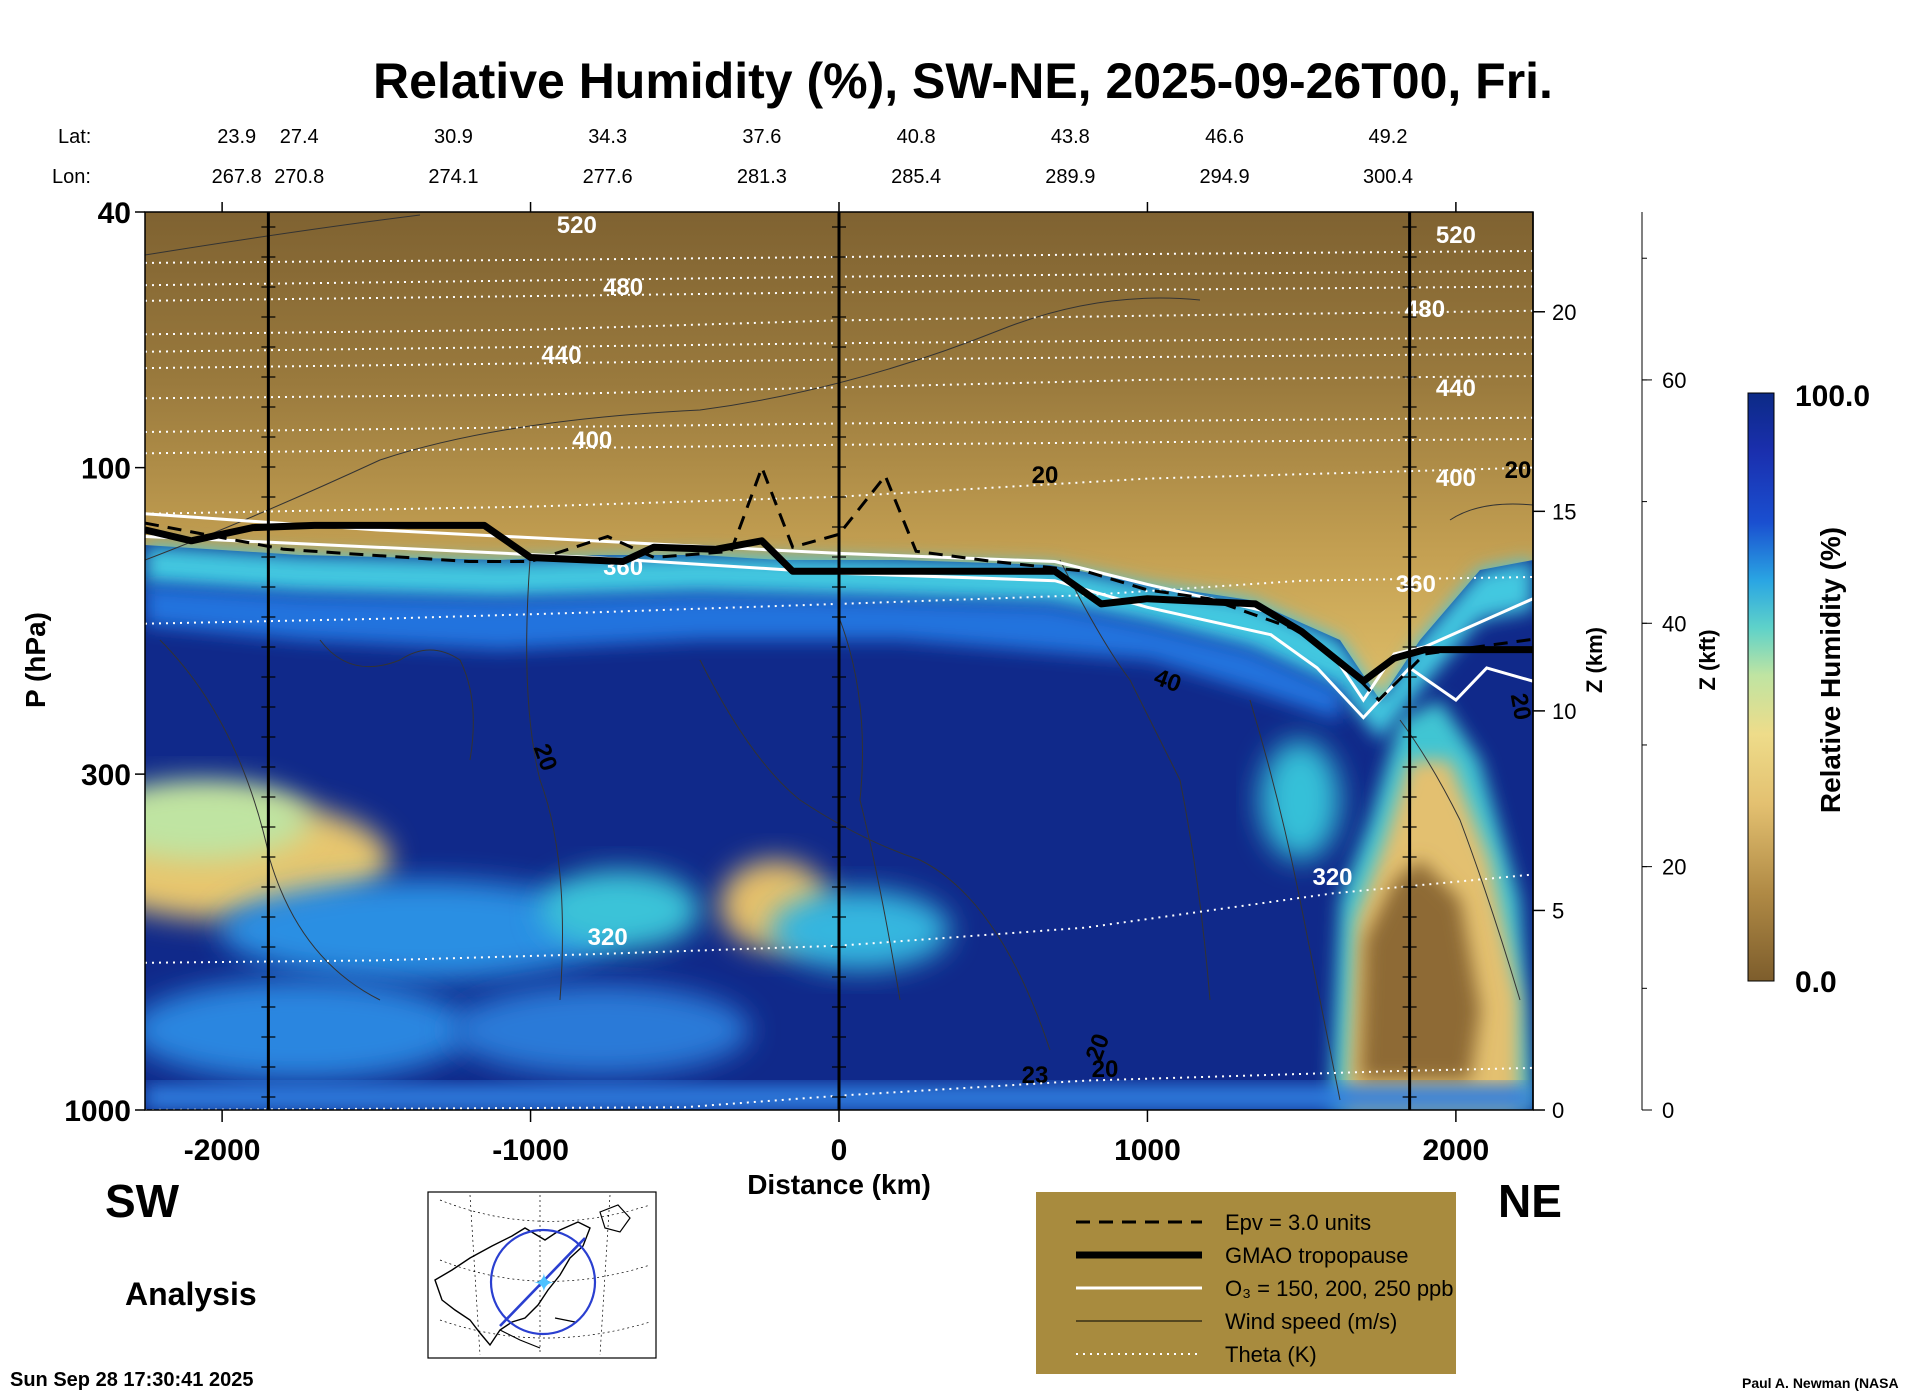 The height and width of the screenshot is (1394, 1926). What do you see at coordinates (1224, 137) in the screenshot?
I see `lat-value: 46.6` at bounding box center [1224, 137].